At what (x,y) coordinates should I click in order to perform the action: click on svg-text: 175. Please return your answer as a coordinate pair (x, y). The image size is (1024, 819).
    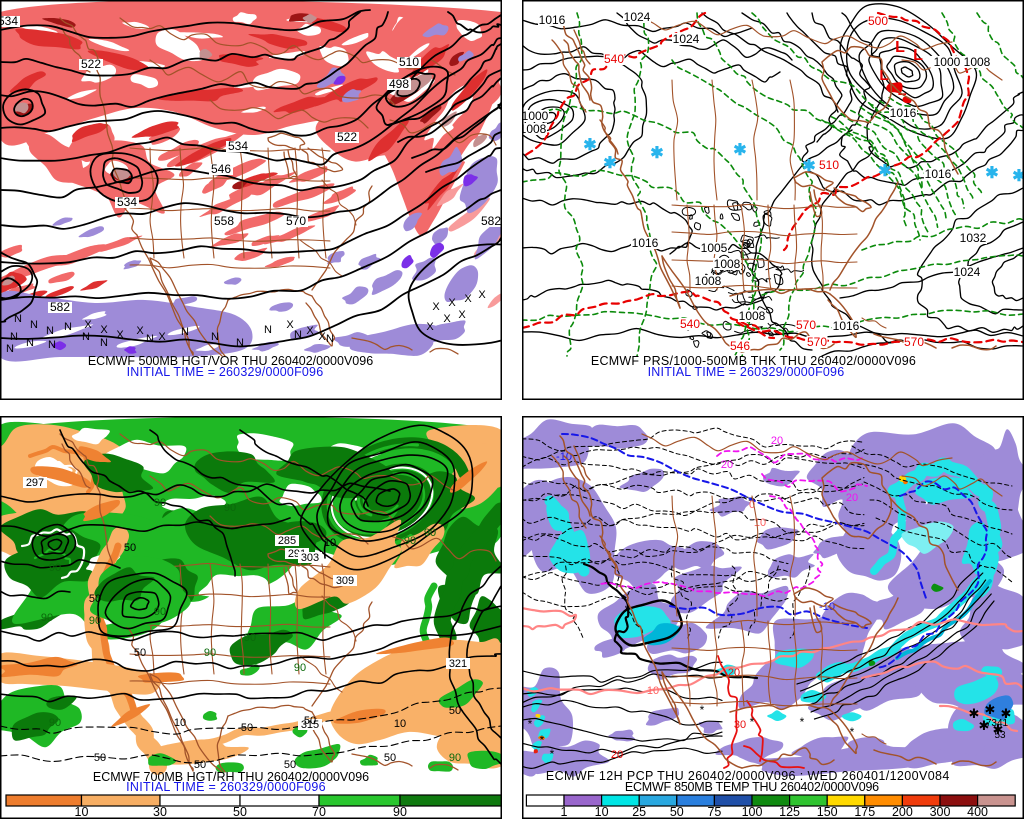
    Looking at the image, I should click on (864, 812).